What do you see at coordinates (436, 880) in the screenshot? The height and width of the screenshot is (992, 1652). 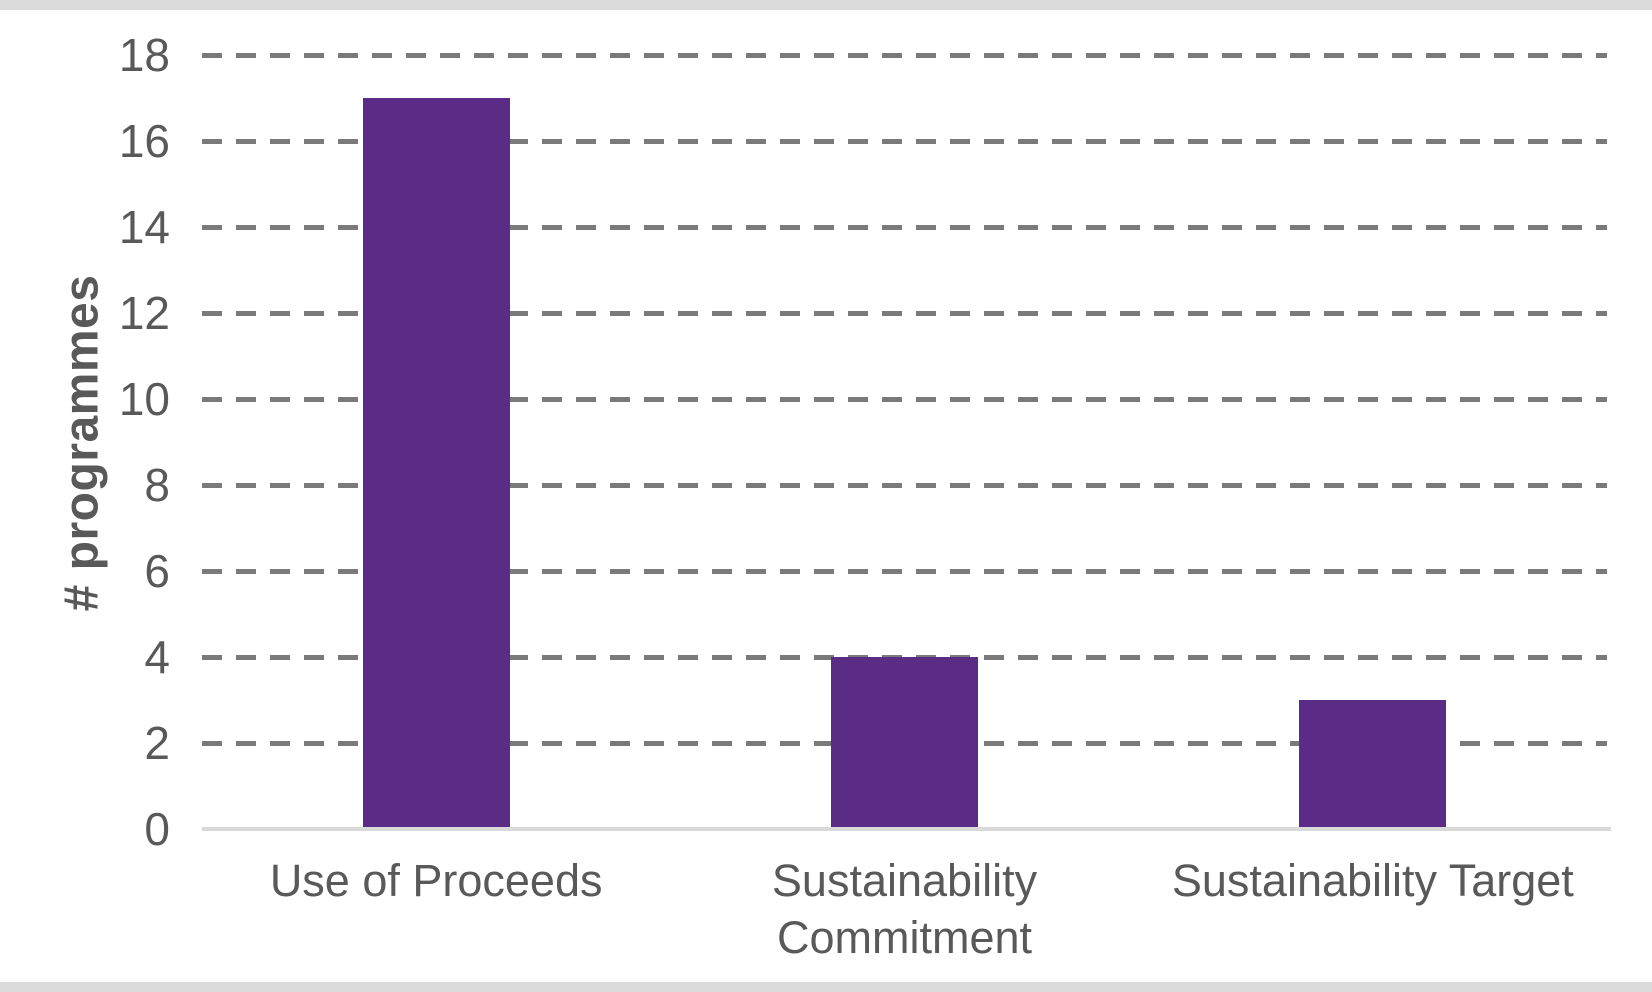 I see `x-category-label: Use of Proceeds` at bounding box center [436, 880].